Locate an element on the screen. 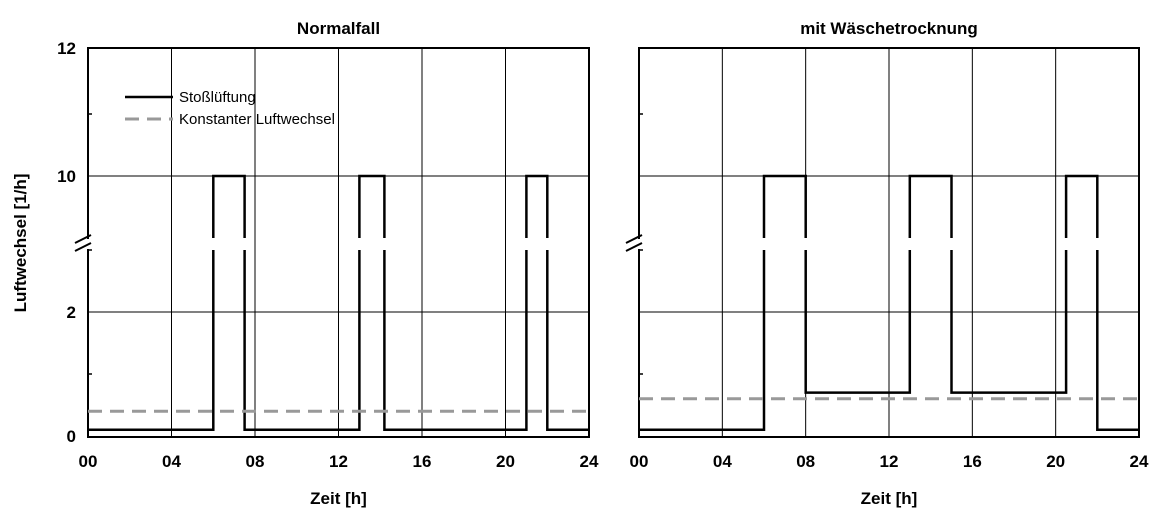 This screenshot has width=1157, height=520. y-axis-label: Luftwechsel [1/h] is located at coordinates (20, 243).